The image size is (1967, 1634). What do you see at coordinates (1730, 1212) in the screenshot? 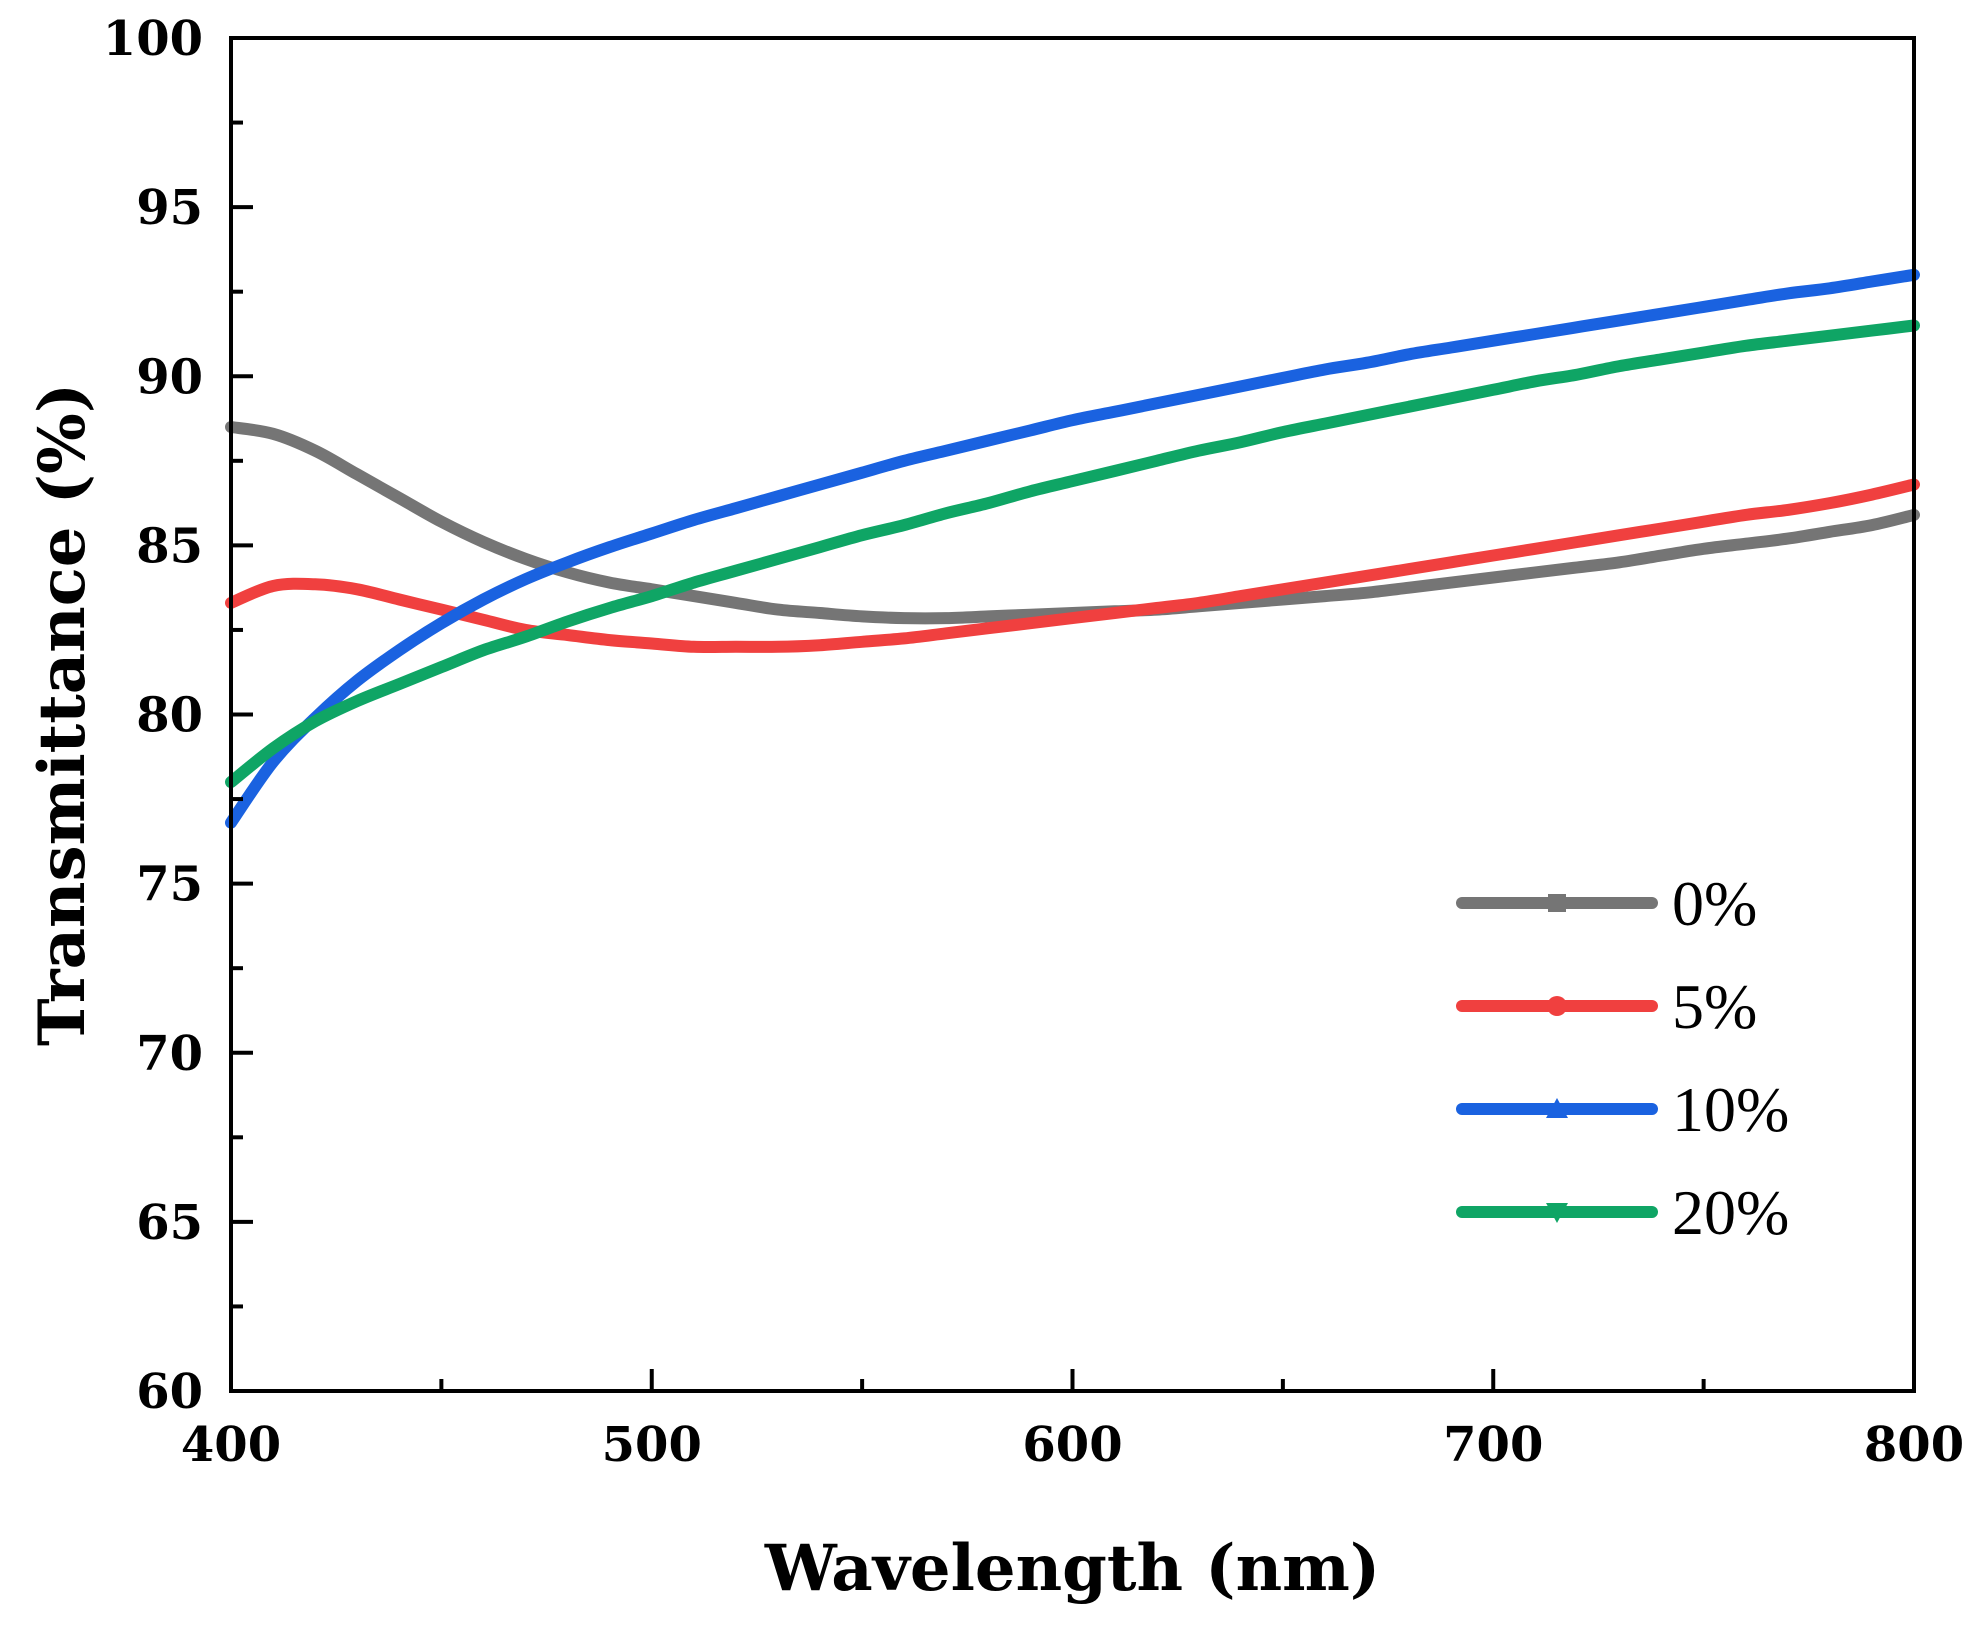
I see `legend-label-3: 20%` at bounding box center [1730, 1212].